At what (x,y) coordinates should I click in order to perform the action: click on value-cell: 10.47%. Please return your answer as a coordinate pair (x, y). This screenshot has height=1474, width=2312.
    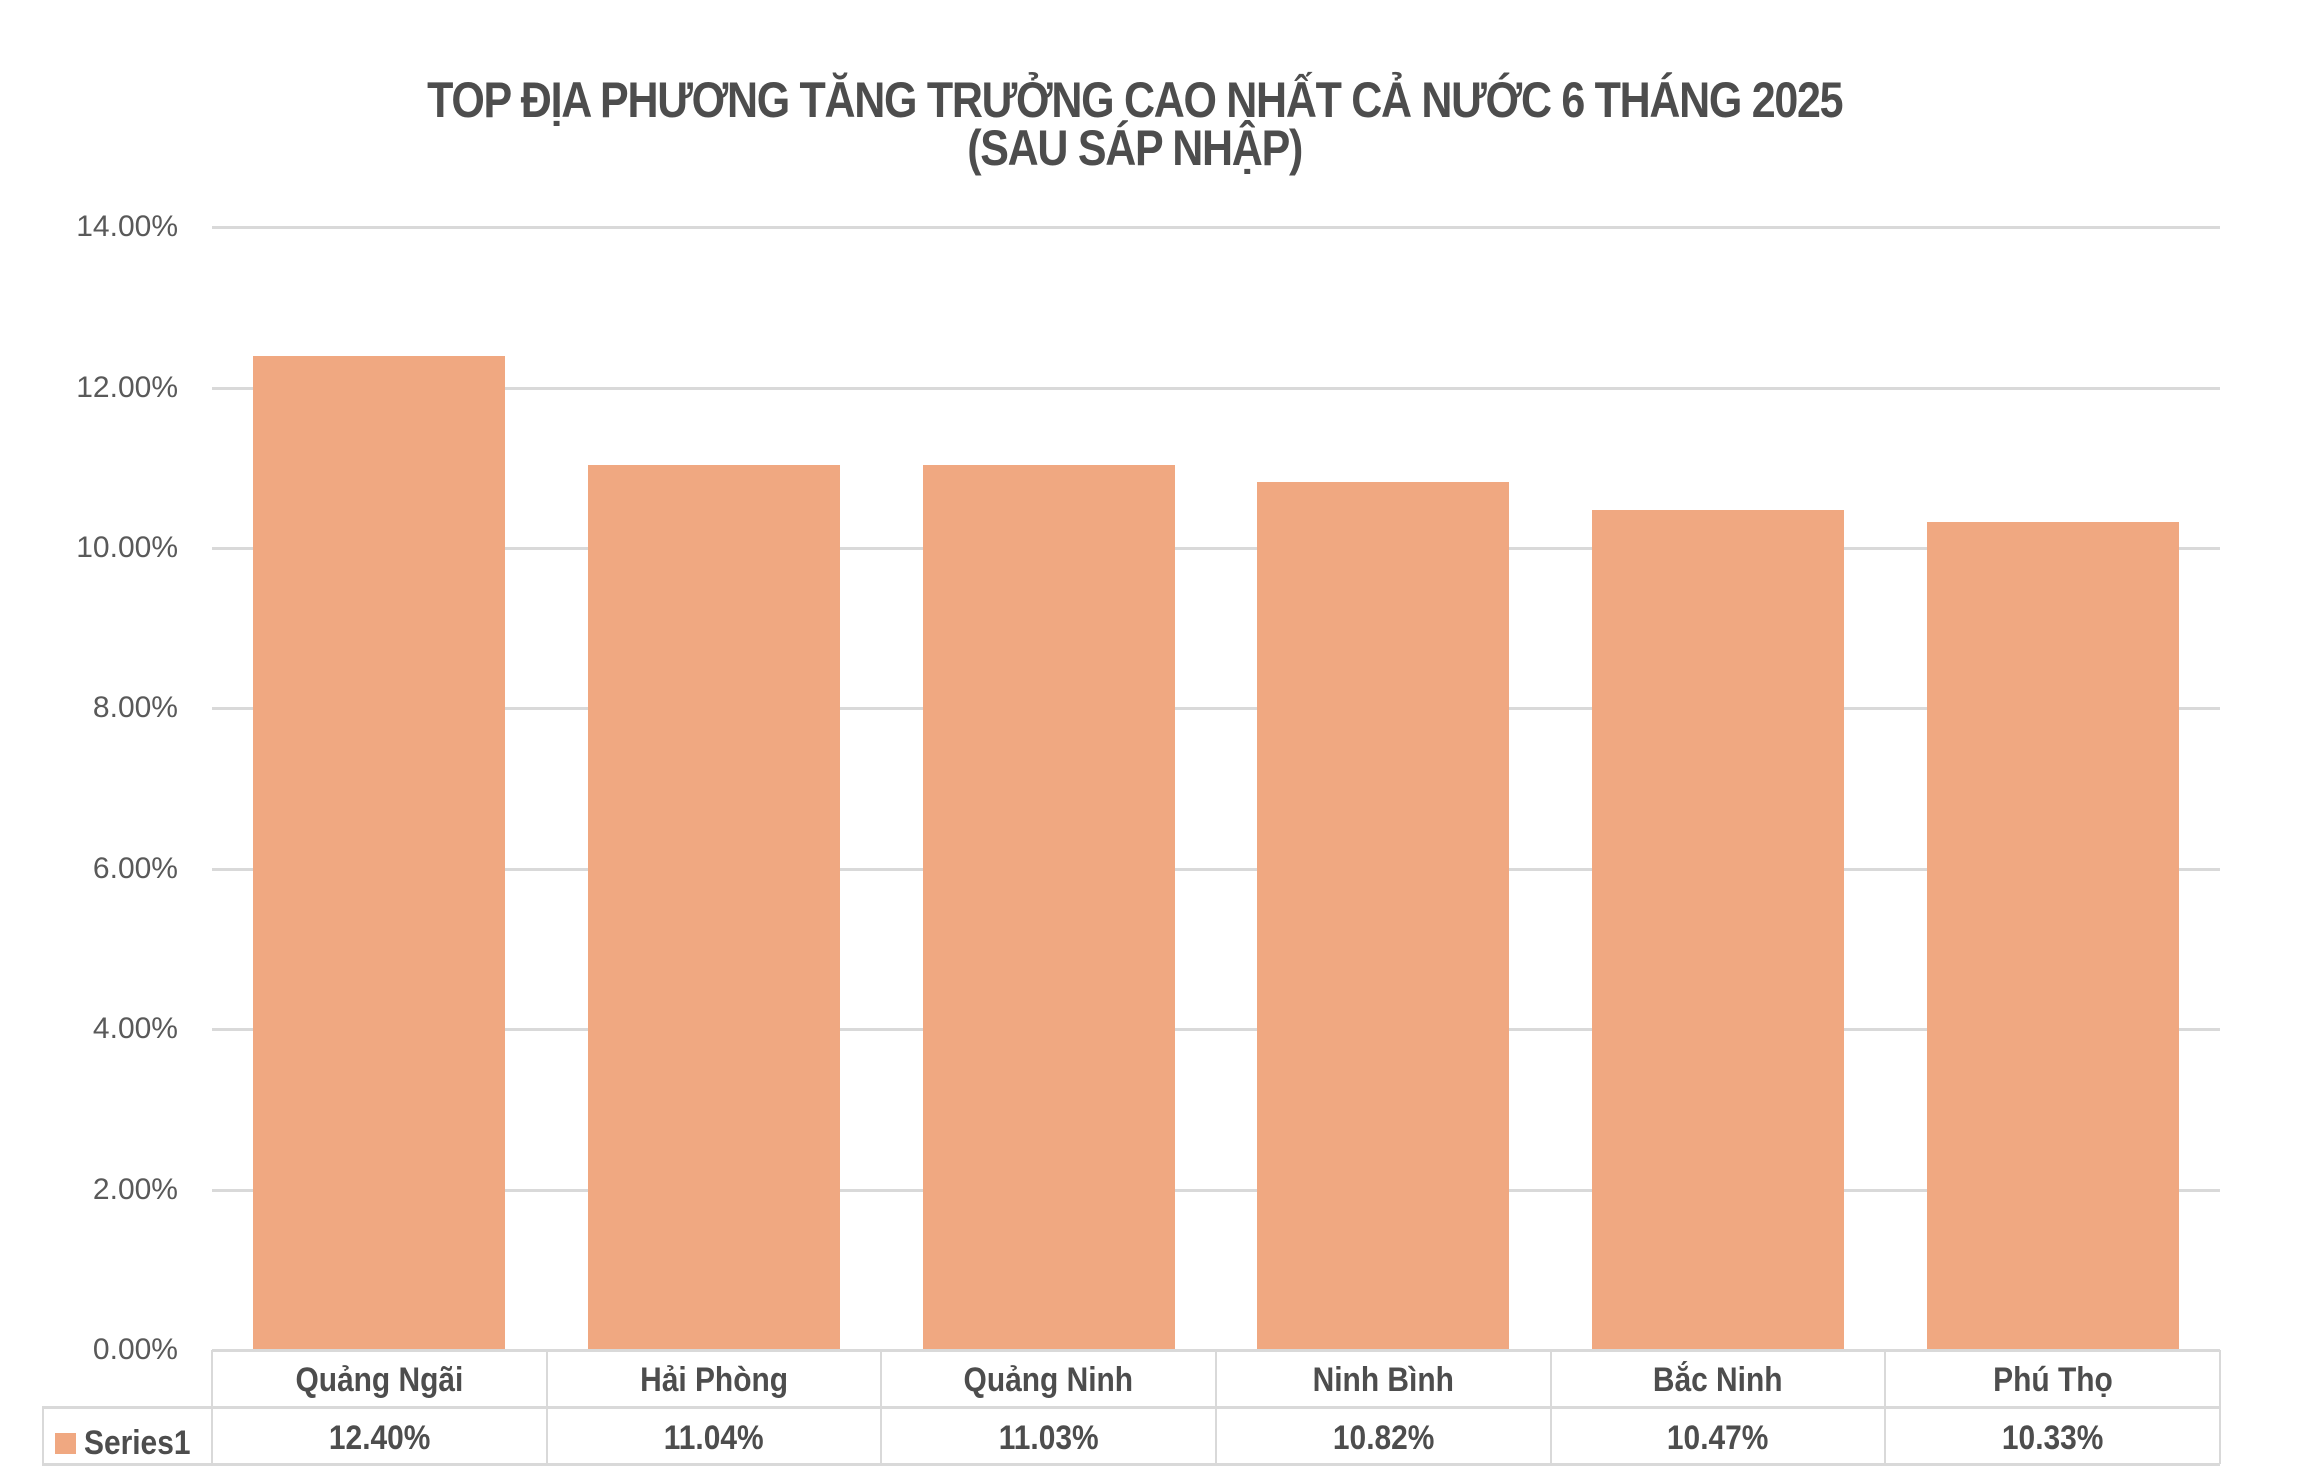
    Looking at the image, I should click on (1718, 1438).